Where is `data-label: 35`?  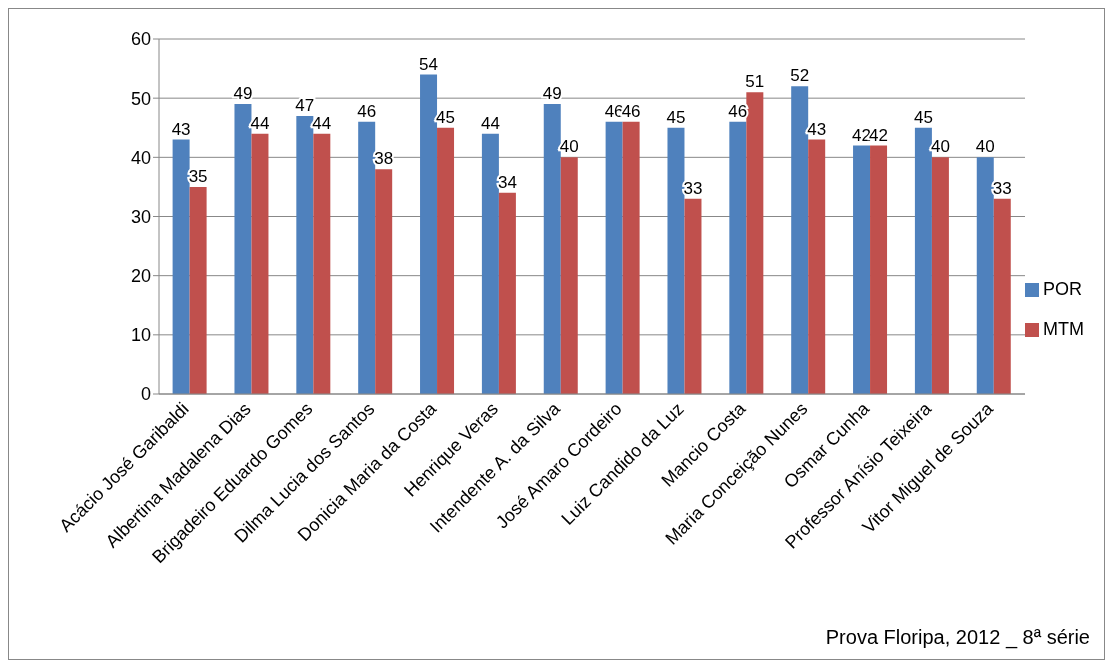 data-label: 35 is located at coordinates (198, 176).